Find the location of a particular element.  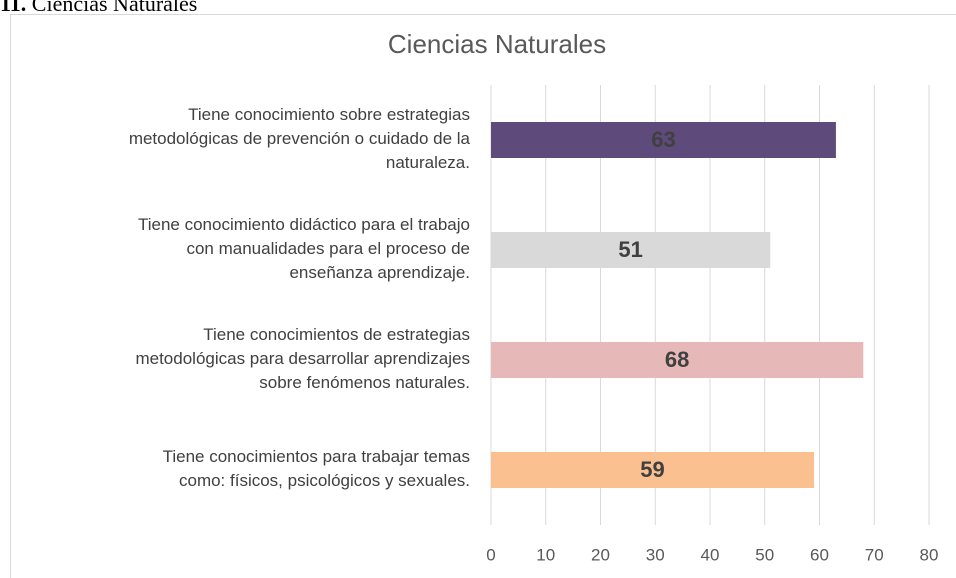

category-label-line: sobre fenómenos naturales. is located at coordinates (364, 382).